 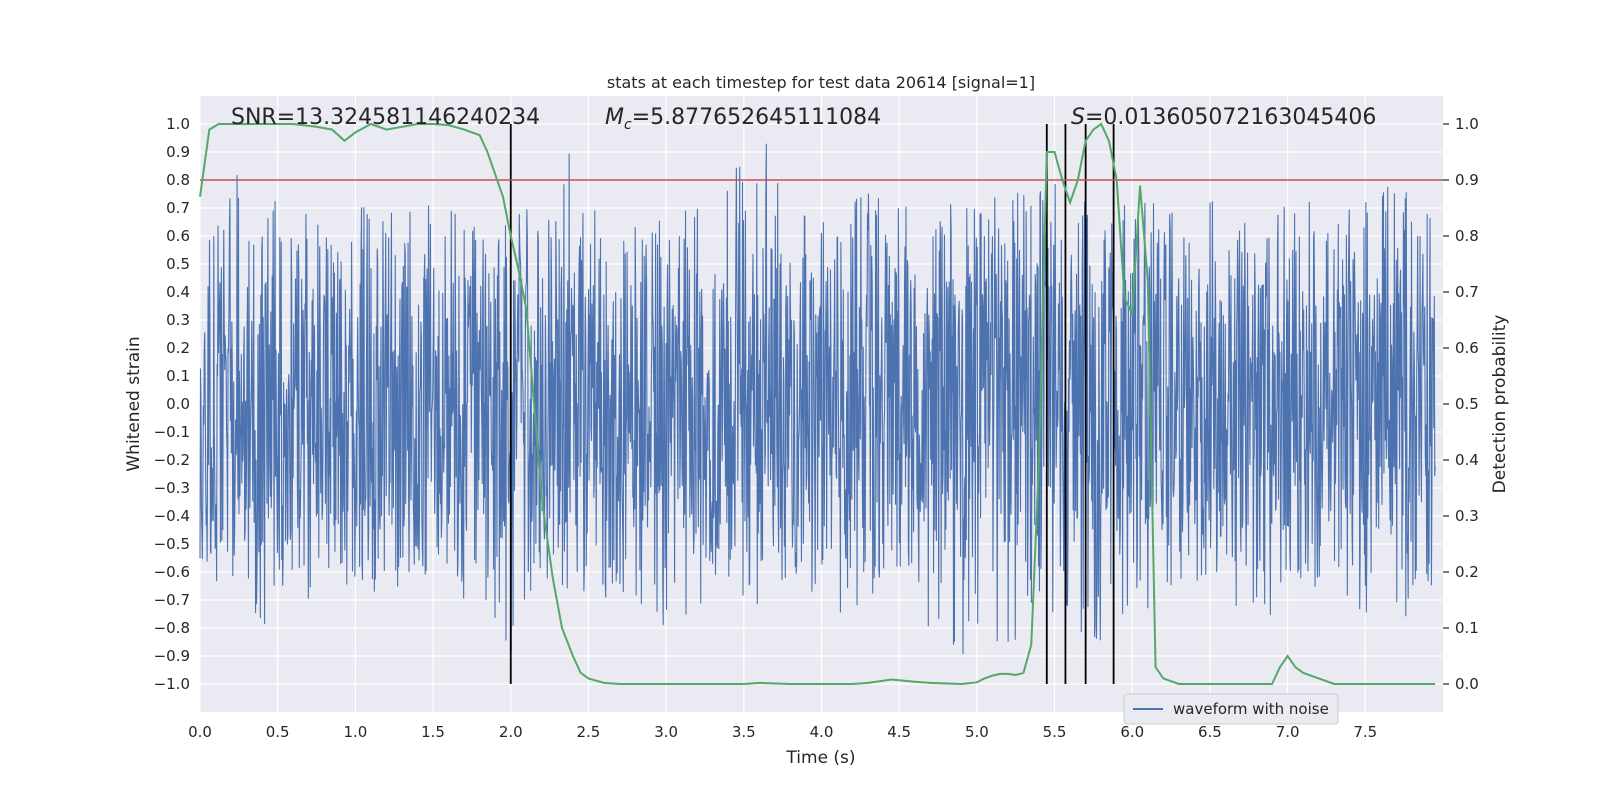 I want to click on snr-annotation: SNR=13.324581146240234, so click(x=385, y=117).